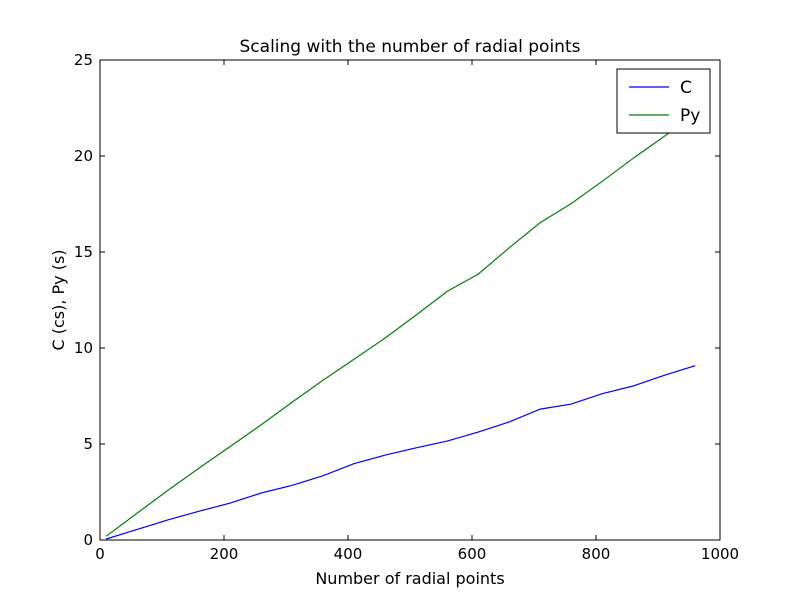 The height and width of the screenshot is (600, 800). Describe the element at coordinates (88, 540) in the screenshot. I see `y-tick-label: 0` at that location.